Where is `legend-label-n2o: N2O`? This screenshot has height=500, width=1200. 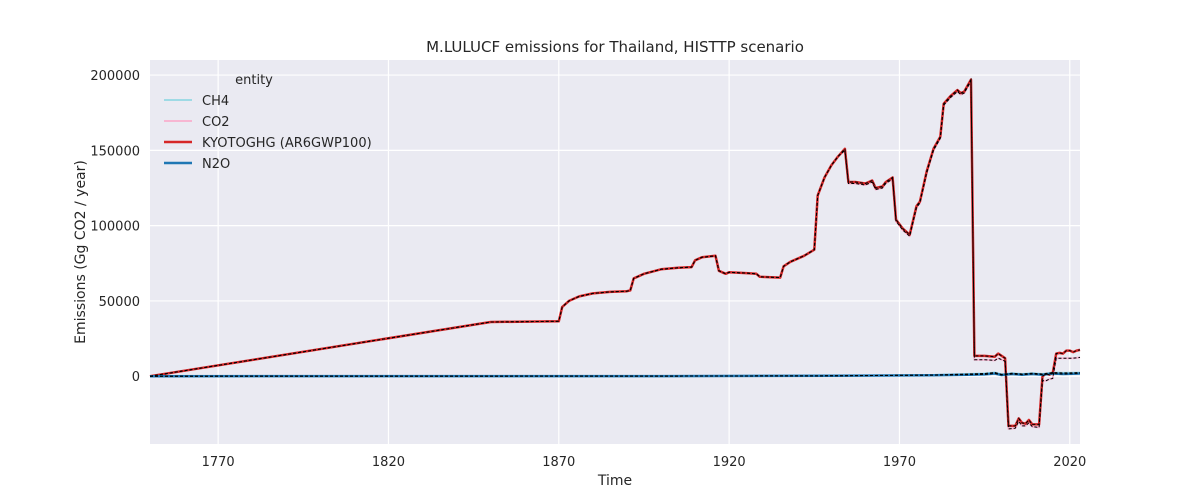
legend-label-n2o: N2O is located at coordinates (216, 164).